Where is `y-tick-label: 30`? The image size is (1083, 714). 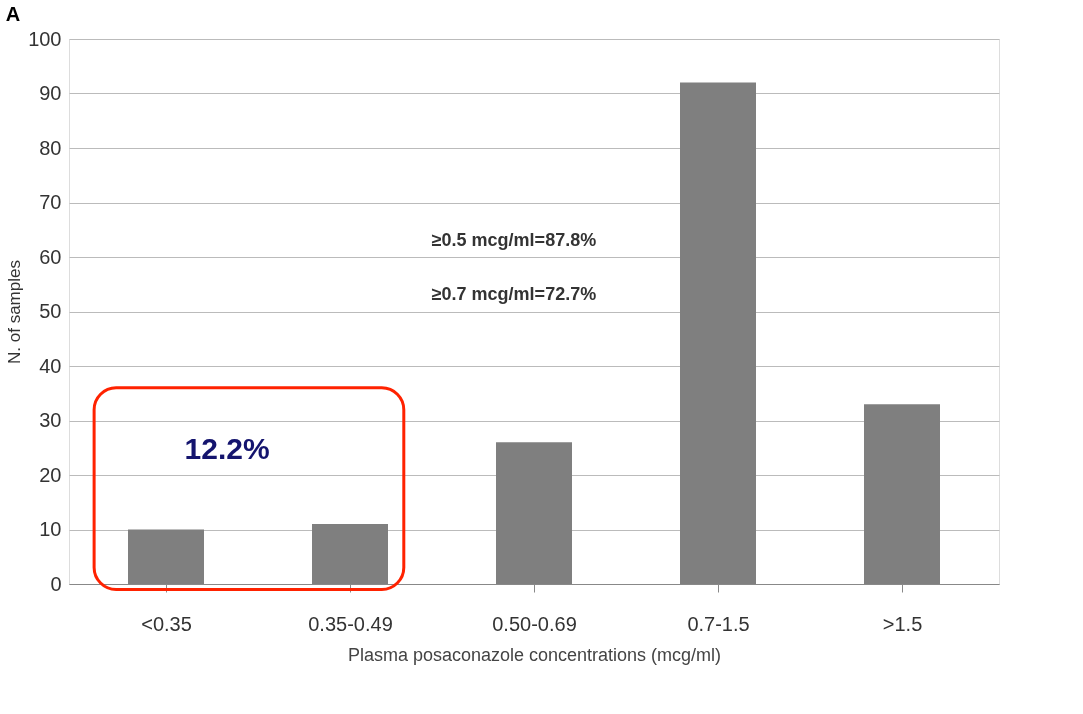 y-tick-label: 30 is located at coordinates (50, 420).